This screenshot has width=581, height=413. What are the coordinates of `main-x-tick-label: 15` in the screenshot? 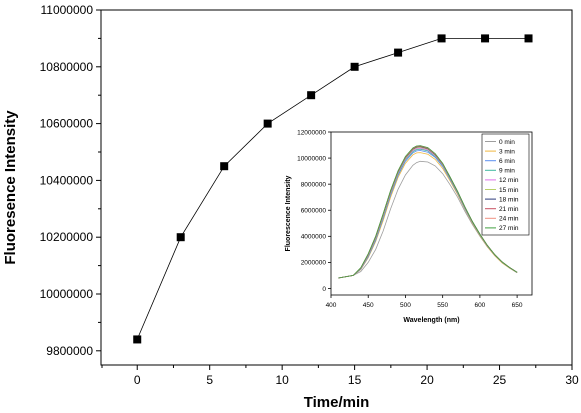 It's located at (355, 380).